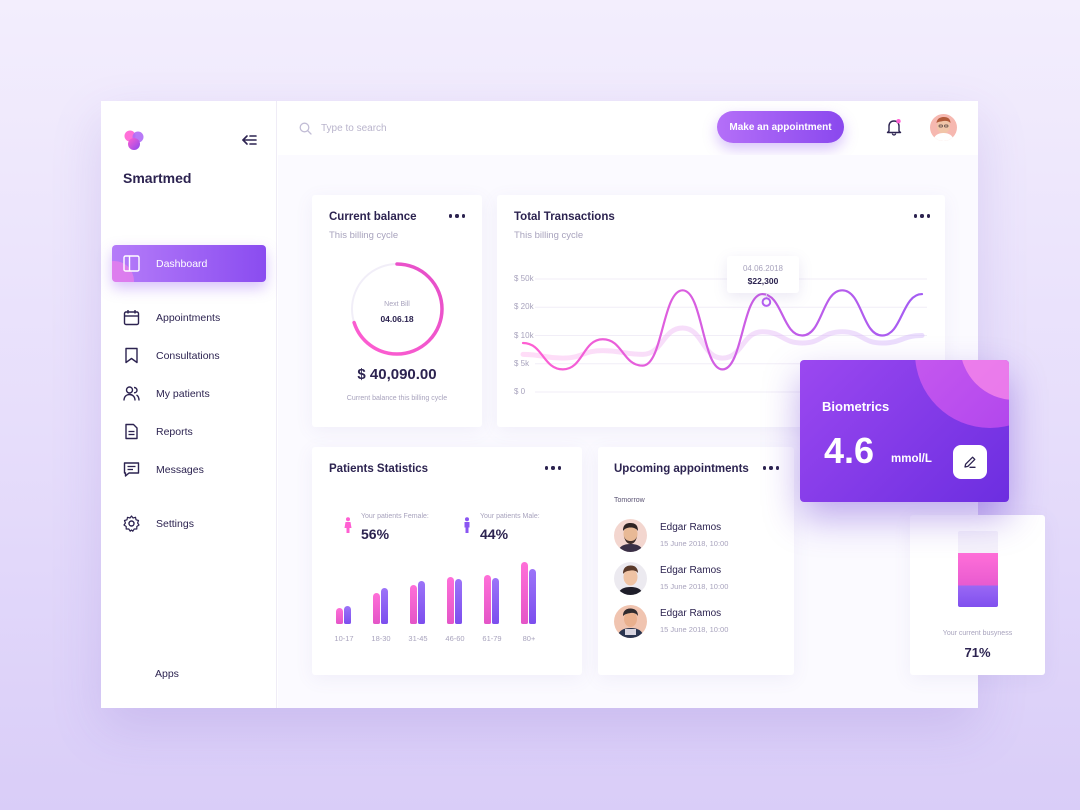  I want to click on bar-80+-male, so click(532, 596).